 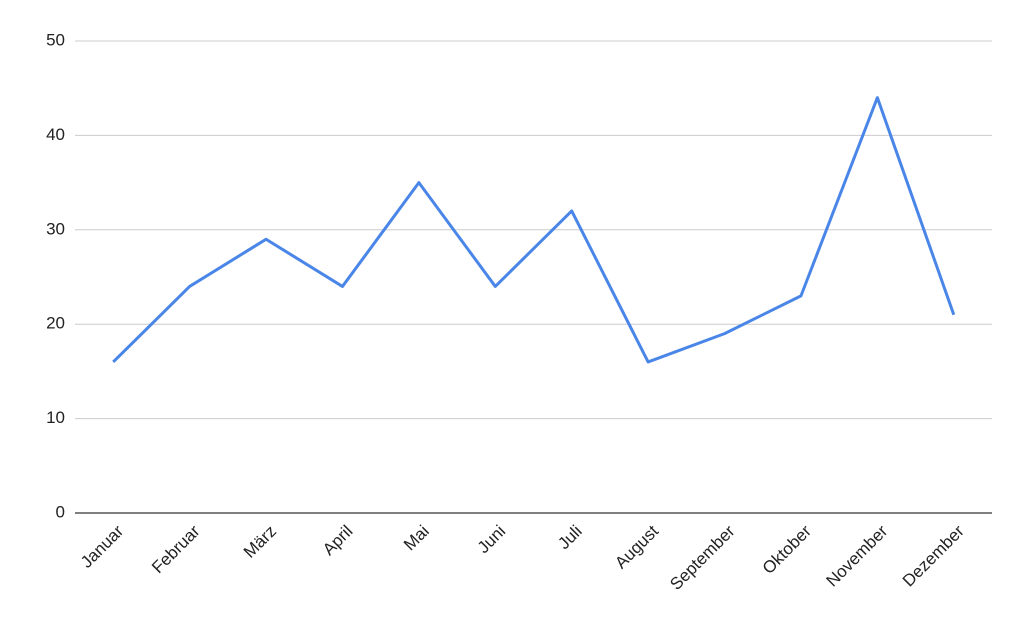 What do you see at coordinates (416, 538) in the screenshot?
I see `x-tick-label: Mai` at bounding box center [416, 538].